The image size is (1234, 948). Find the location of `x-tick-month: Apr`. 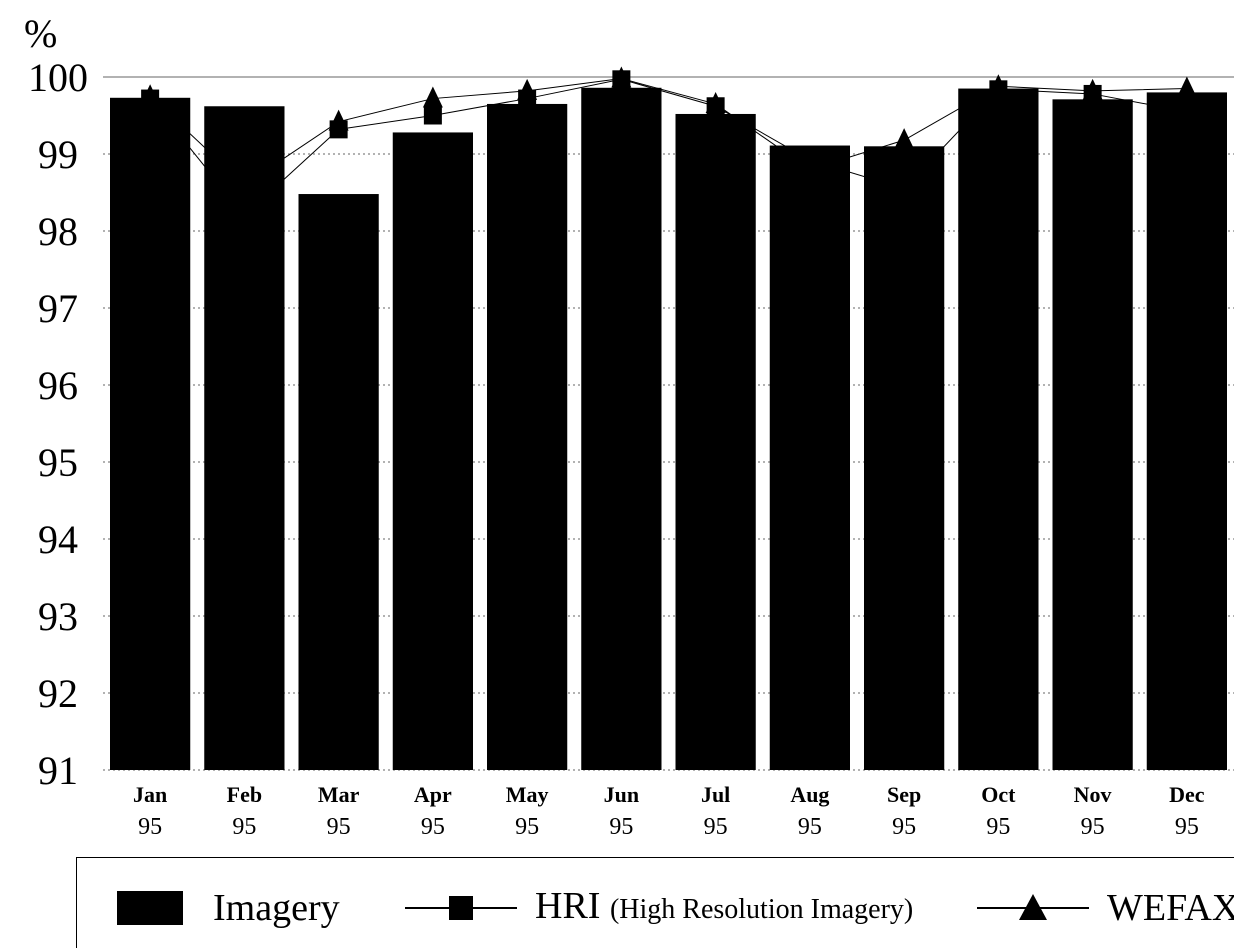

x-tick-month: Apr is located at coordinates (433, 794).